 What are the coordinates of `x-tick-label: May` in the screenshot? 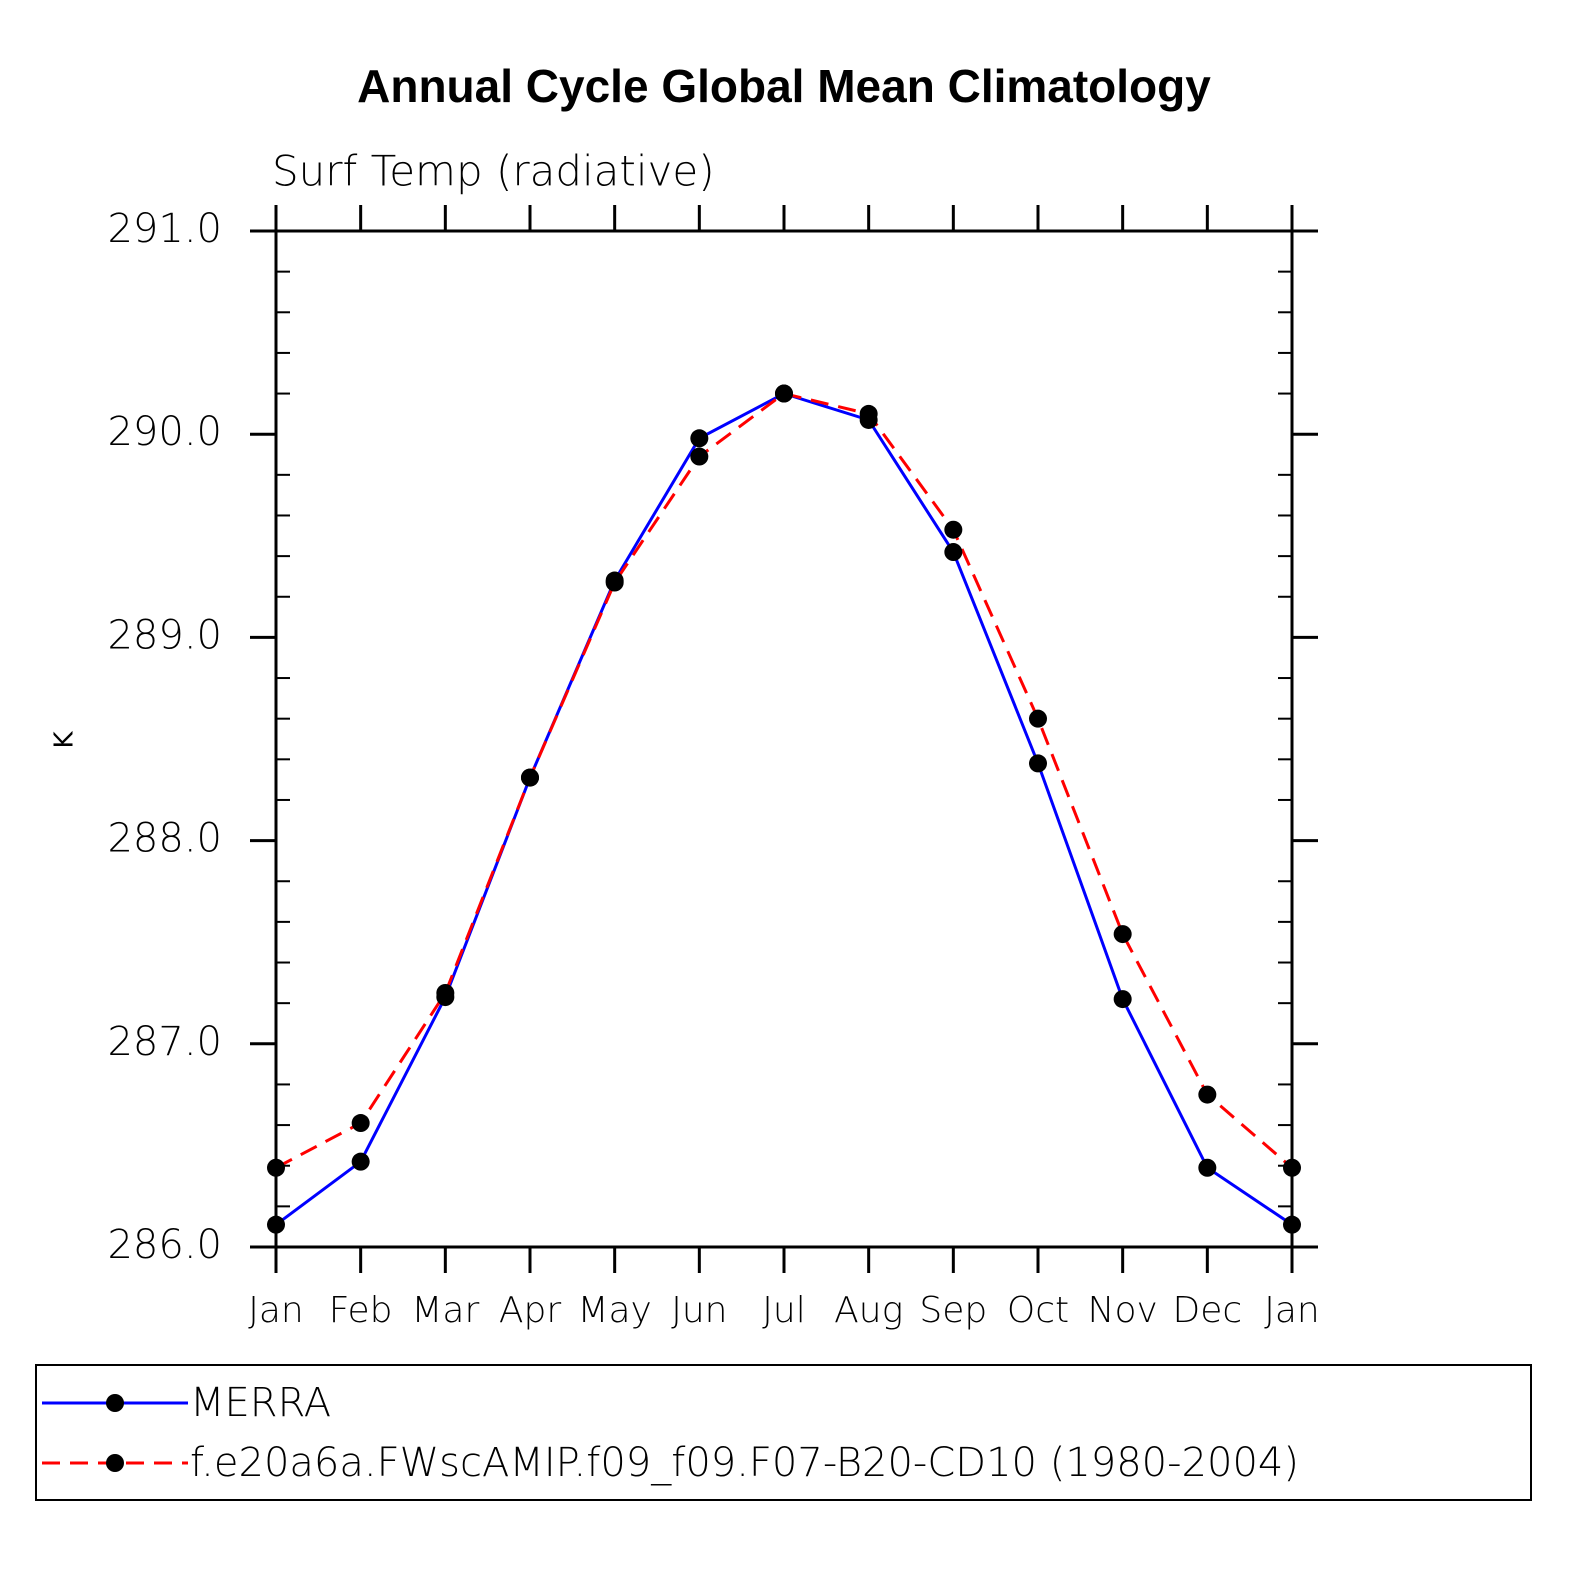 It's located at (614, 1310).